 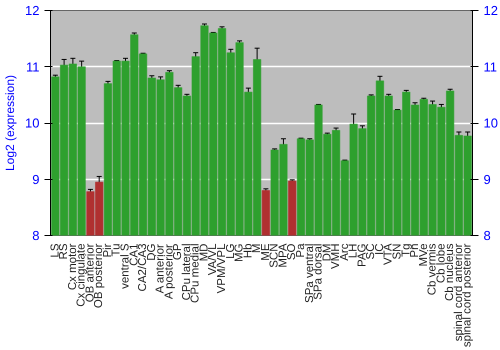 I want to click on y-tick-label: 9, so click(x=36, y=179).